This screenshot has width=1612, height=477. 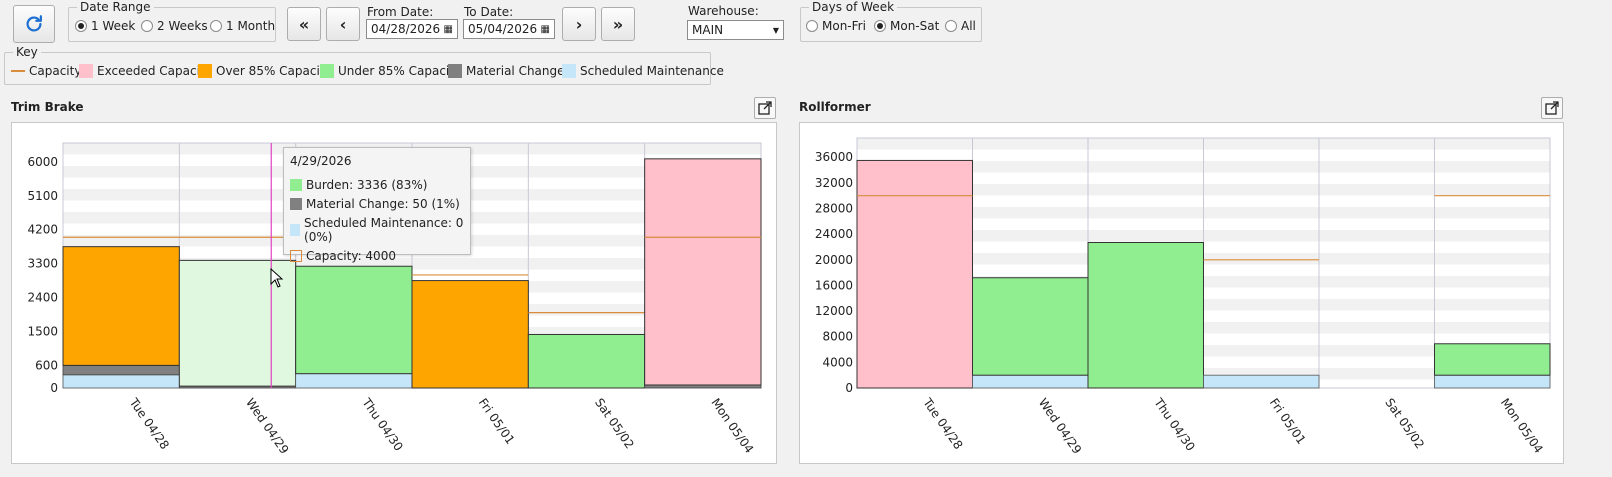 I want to click on from-date-label: From Date:, so click(x=400, y=12).